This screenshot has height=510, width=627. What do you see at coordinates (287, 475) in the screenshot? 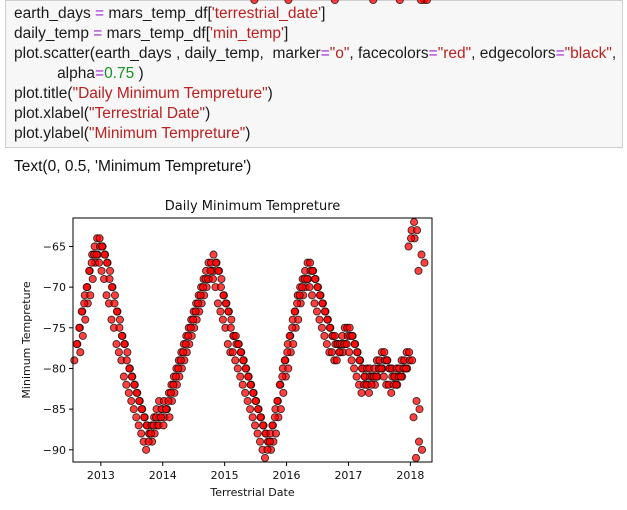
I see `x-tick-label: 2016` at bounding box center [287, 475].